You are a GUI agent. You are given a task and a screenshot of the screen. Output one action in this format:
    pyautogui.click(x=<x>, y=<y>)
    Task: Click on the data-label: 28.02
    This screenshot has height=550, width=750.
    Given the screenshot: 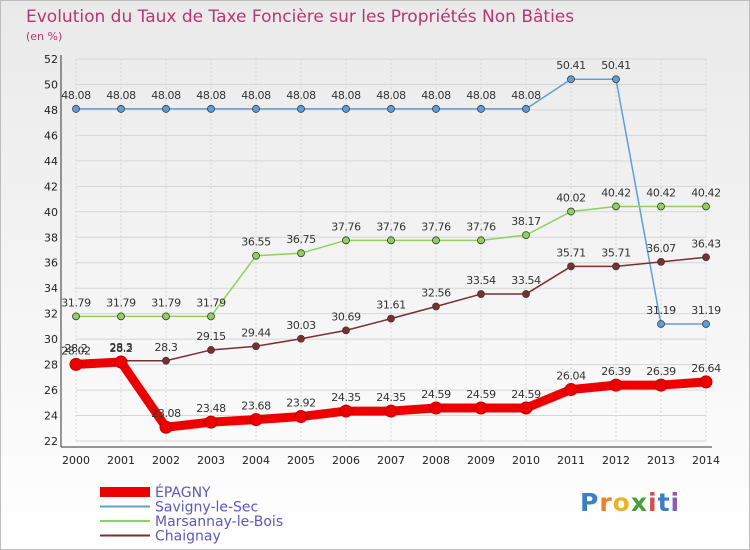 What is the action you would take?
    pyautogui.click(x=76, y=350)
    